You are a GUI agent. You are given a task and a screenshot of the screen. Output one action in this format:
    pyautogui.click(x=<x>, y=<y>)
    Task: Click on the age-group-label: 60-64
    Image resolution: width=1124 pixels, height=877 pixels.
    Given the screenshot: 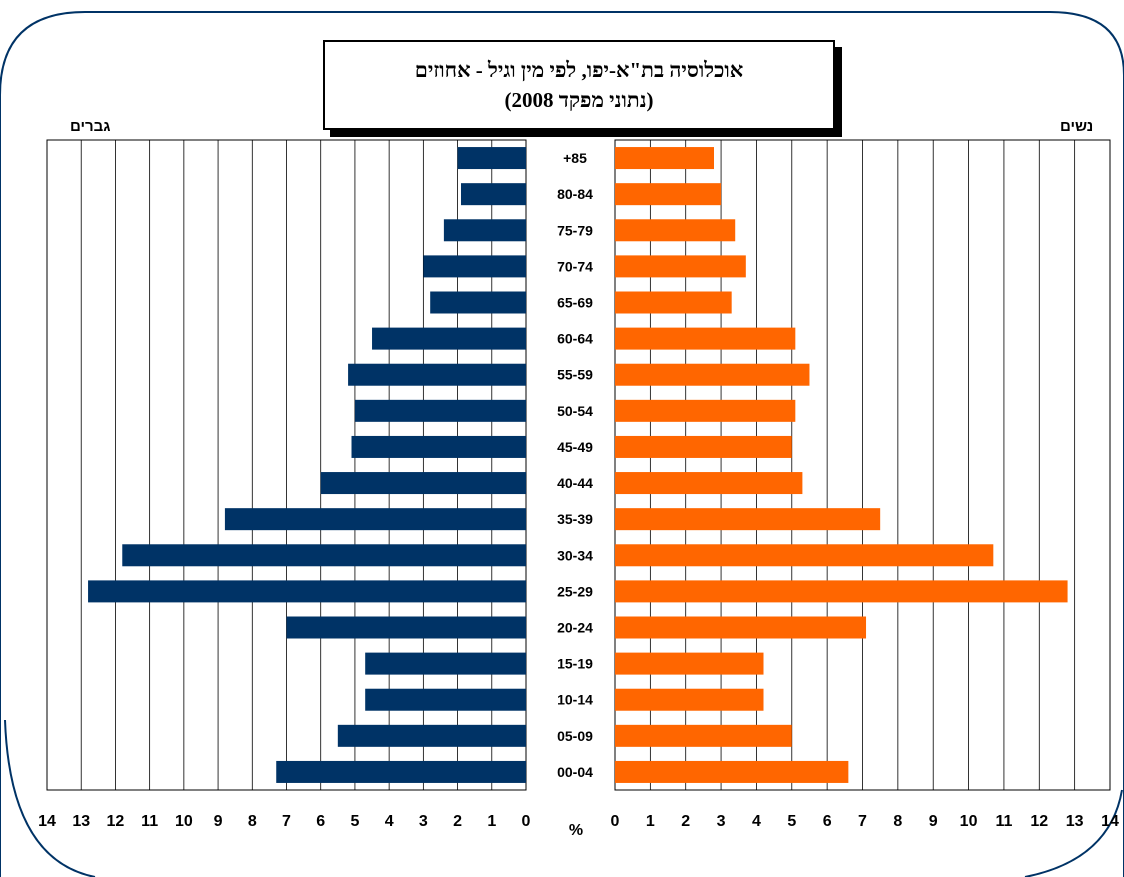 What is the action you would take?
    pyautogui.click(x=575, y=339)
    